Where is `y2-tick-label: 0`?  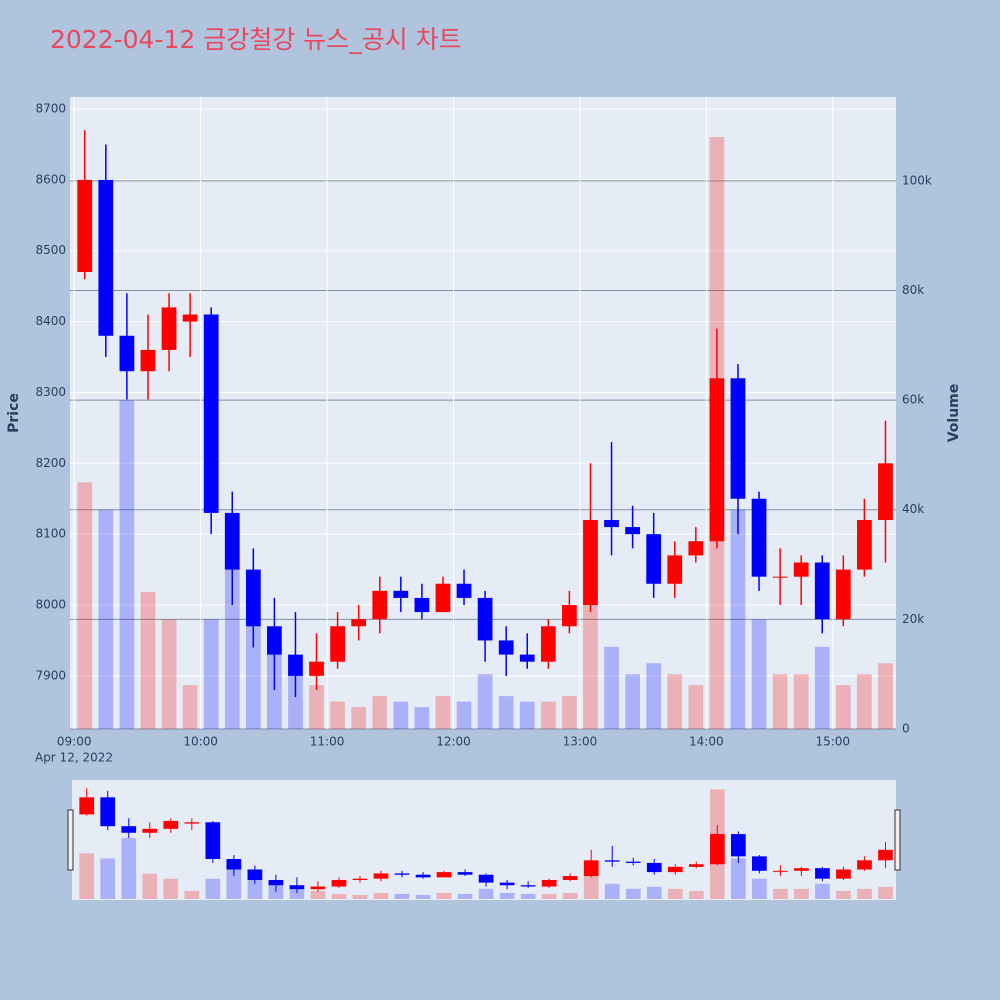
y2-tick-label: 0 is located at coordinates (906, 729).